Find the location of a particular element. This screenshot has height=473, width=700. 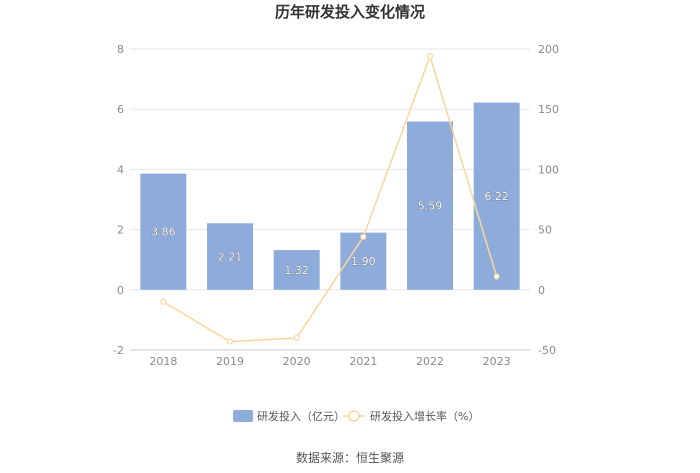

legend-item-line: 研发投入增长率（%） is located at coordinates (411, 416).